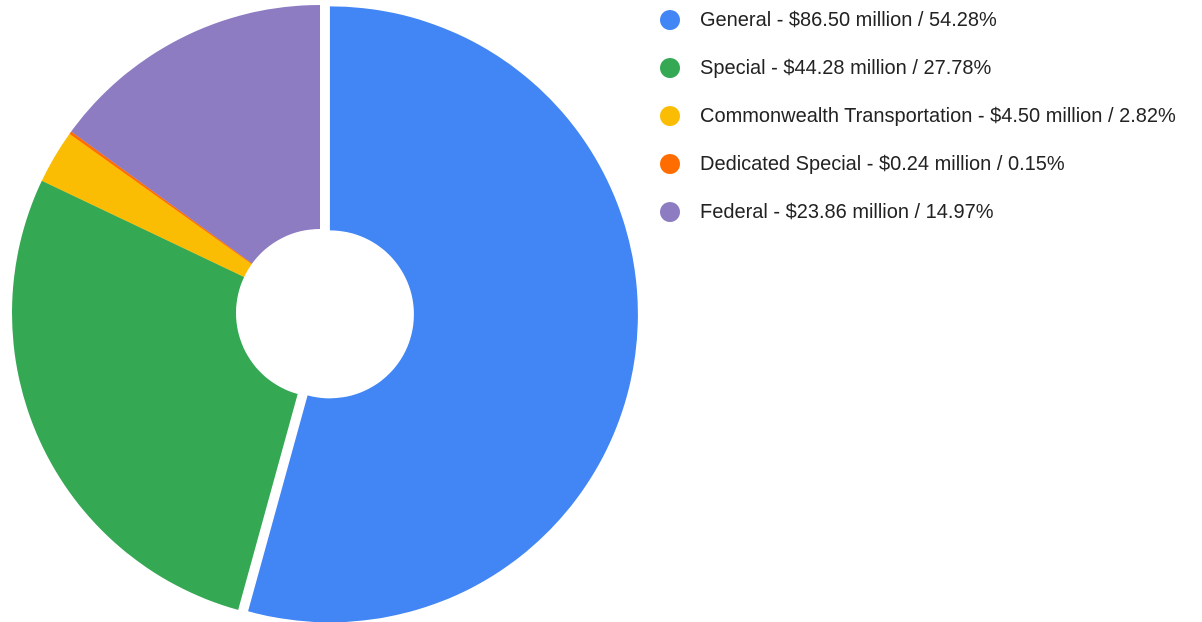 The height and width of the screenshot is (622, 1202). I want to click on legend-item: Special - $44.28 million / 27.78%, so click(930, 68).